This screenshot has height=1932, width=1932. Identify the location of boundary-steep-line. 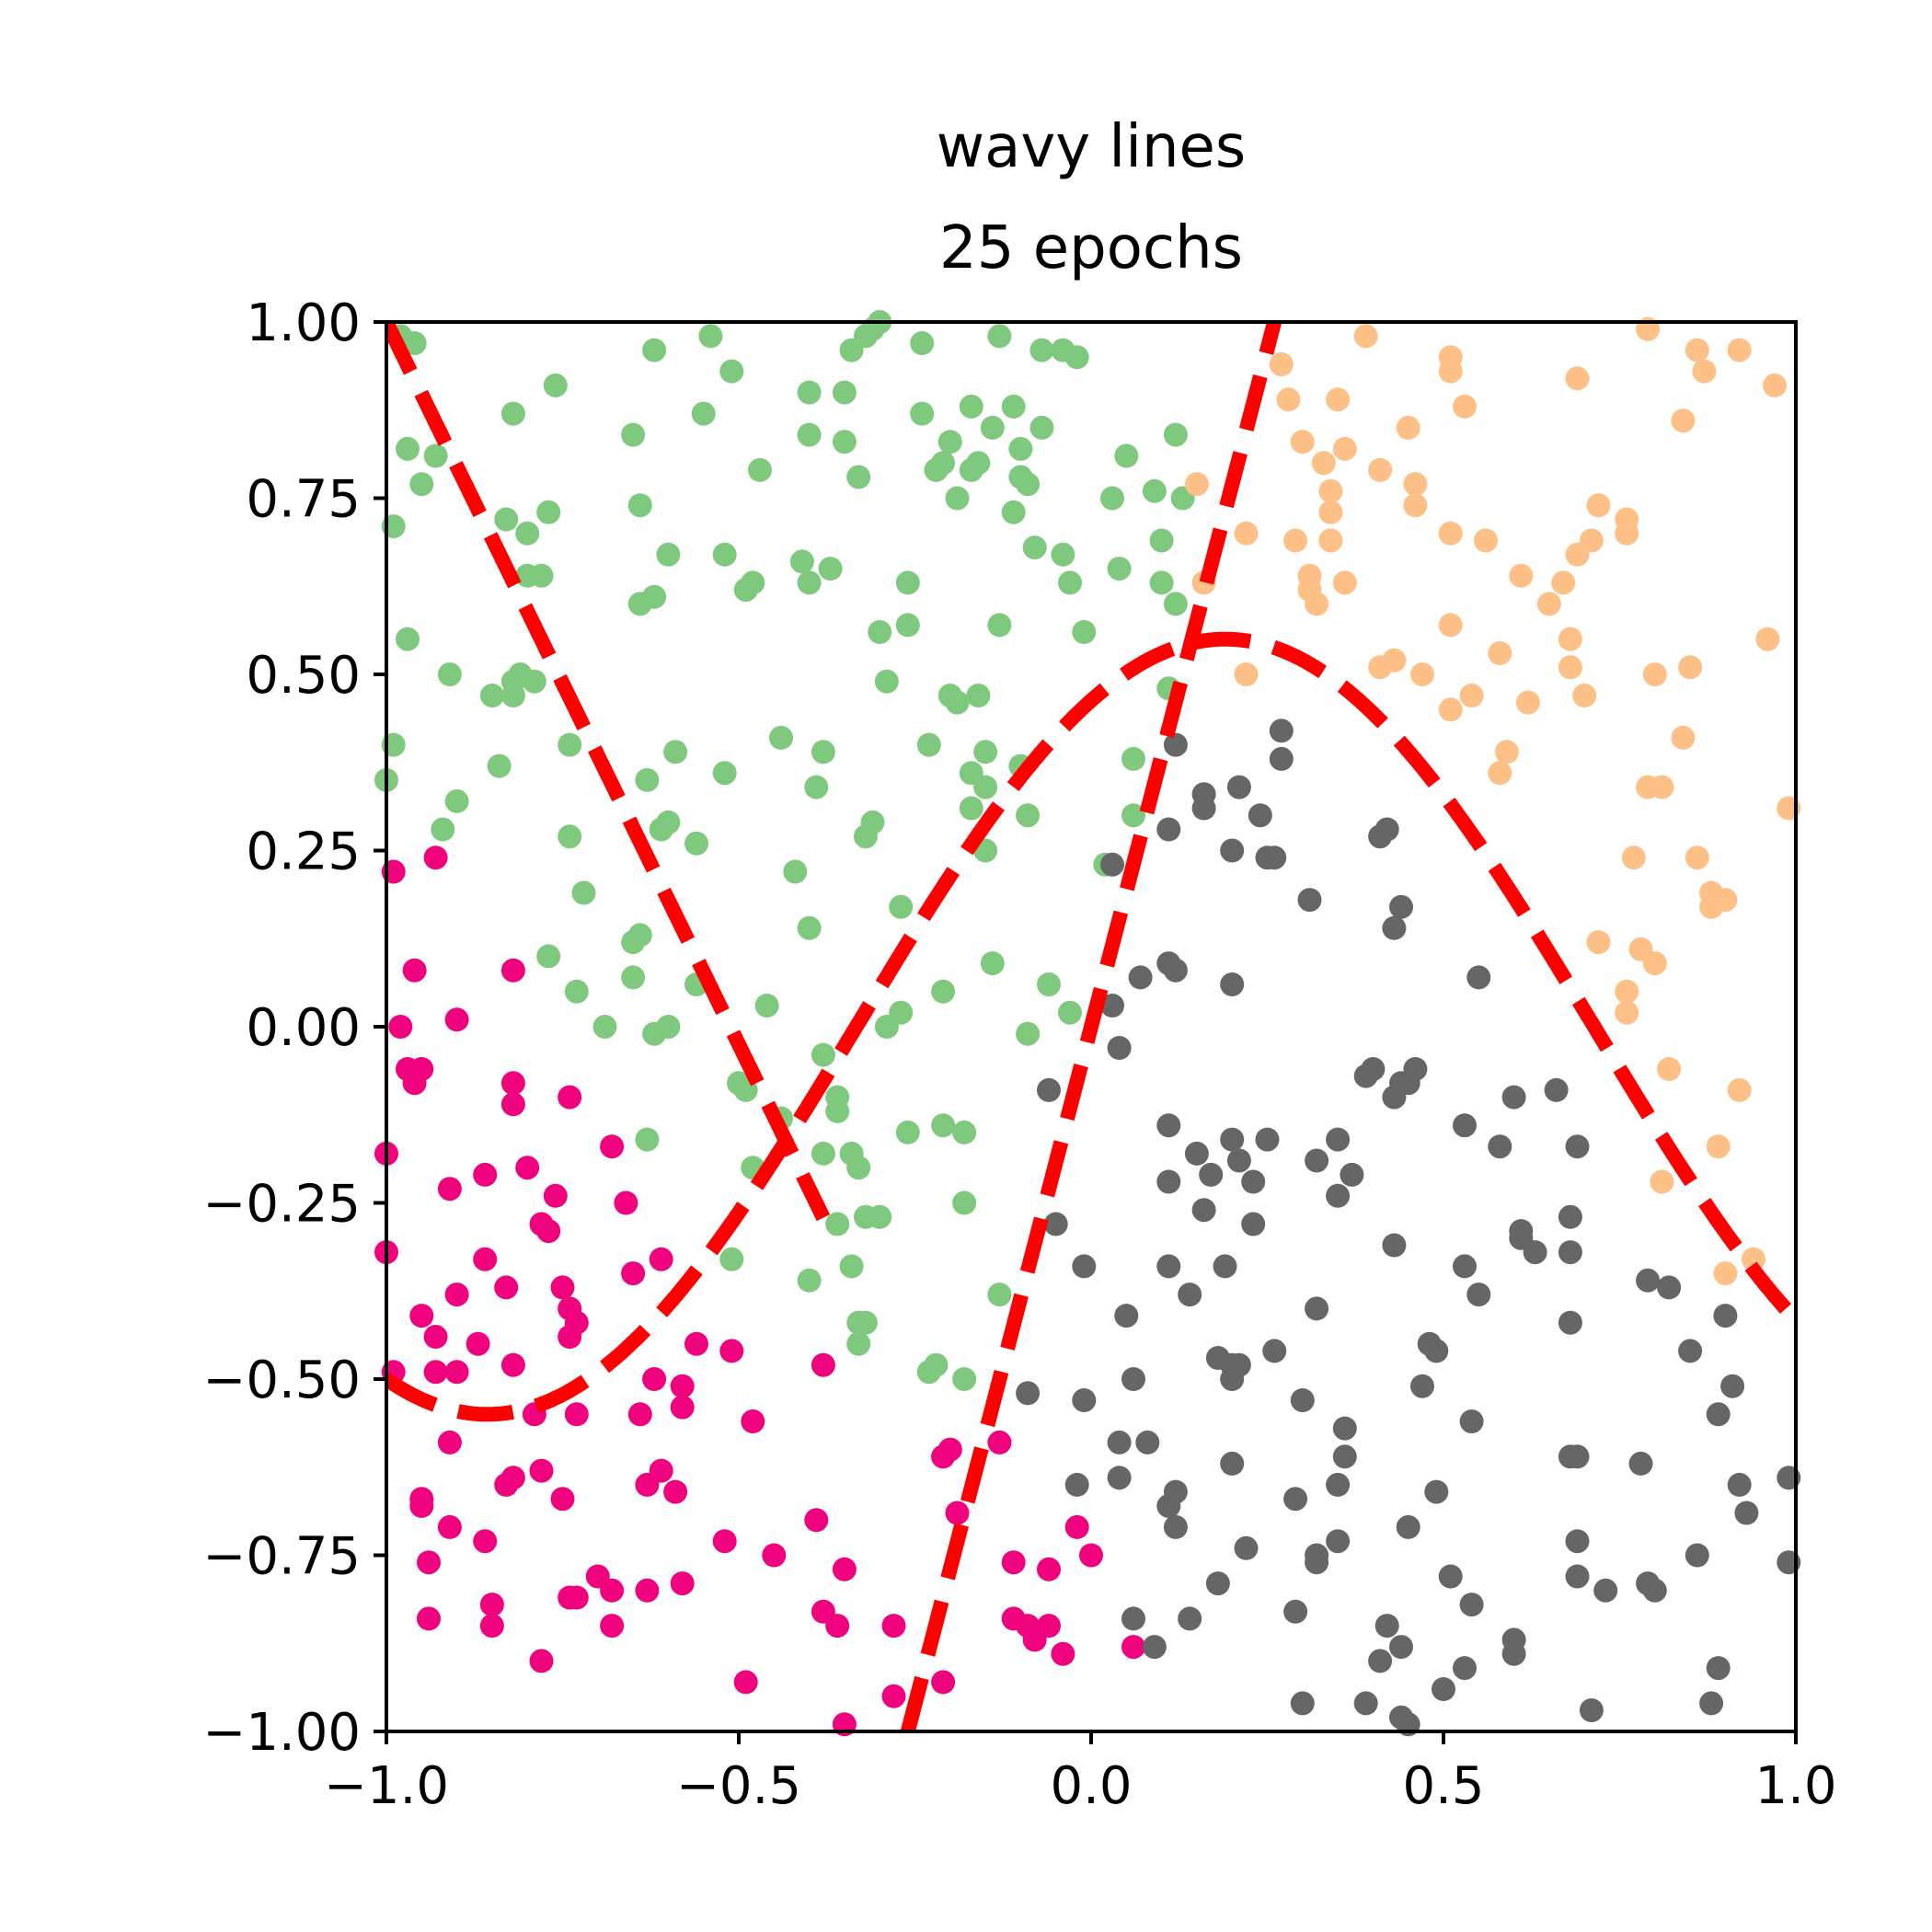
(1091, 1026).